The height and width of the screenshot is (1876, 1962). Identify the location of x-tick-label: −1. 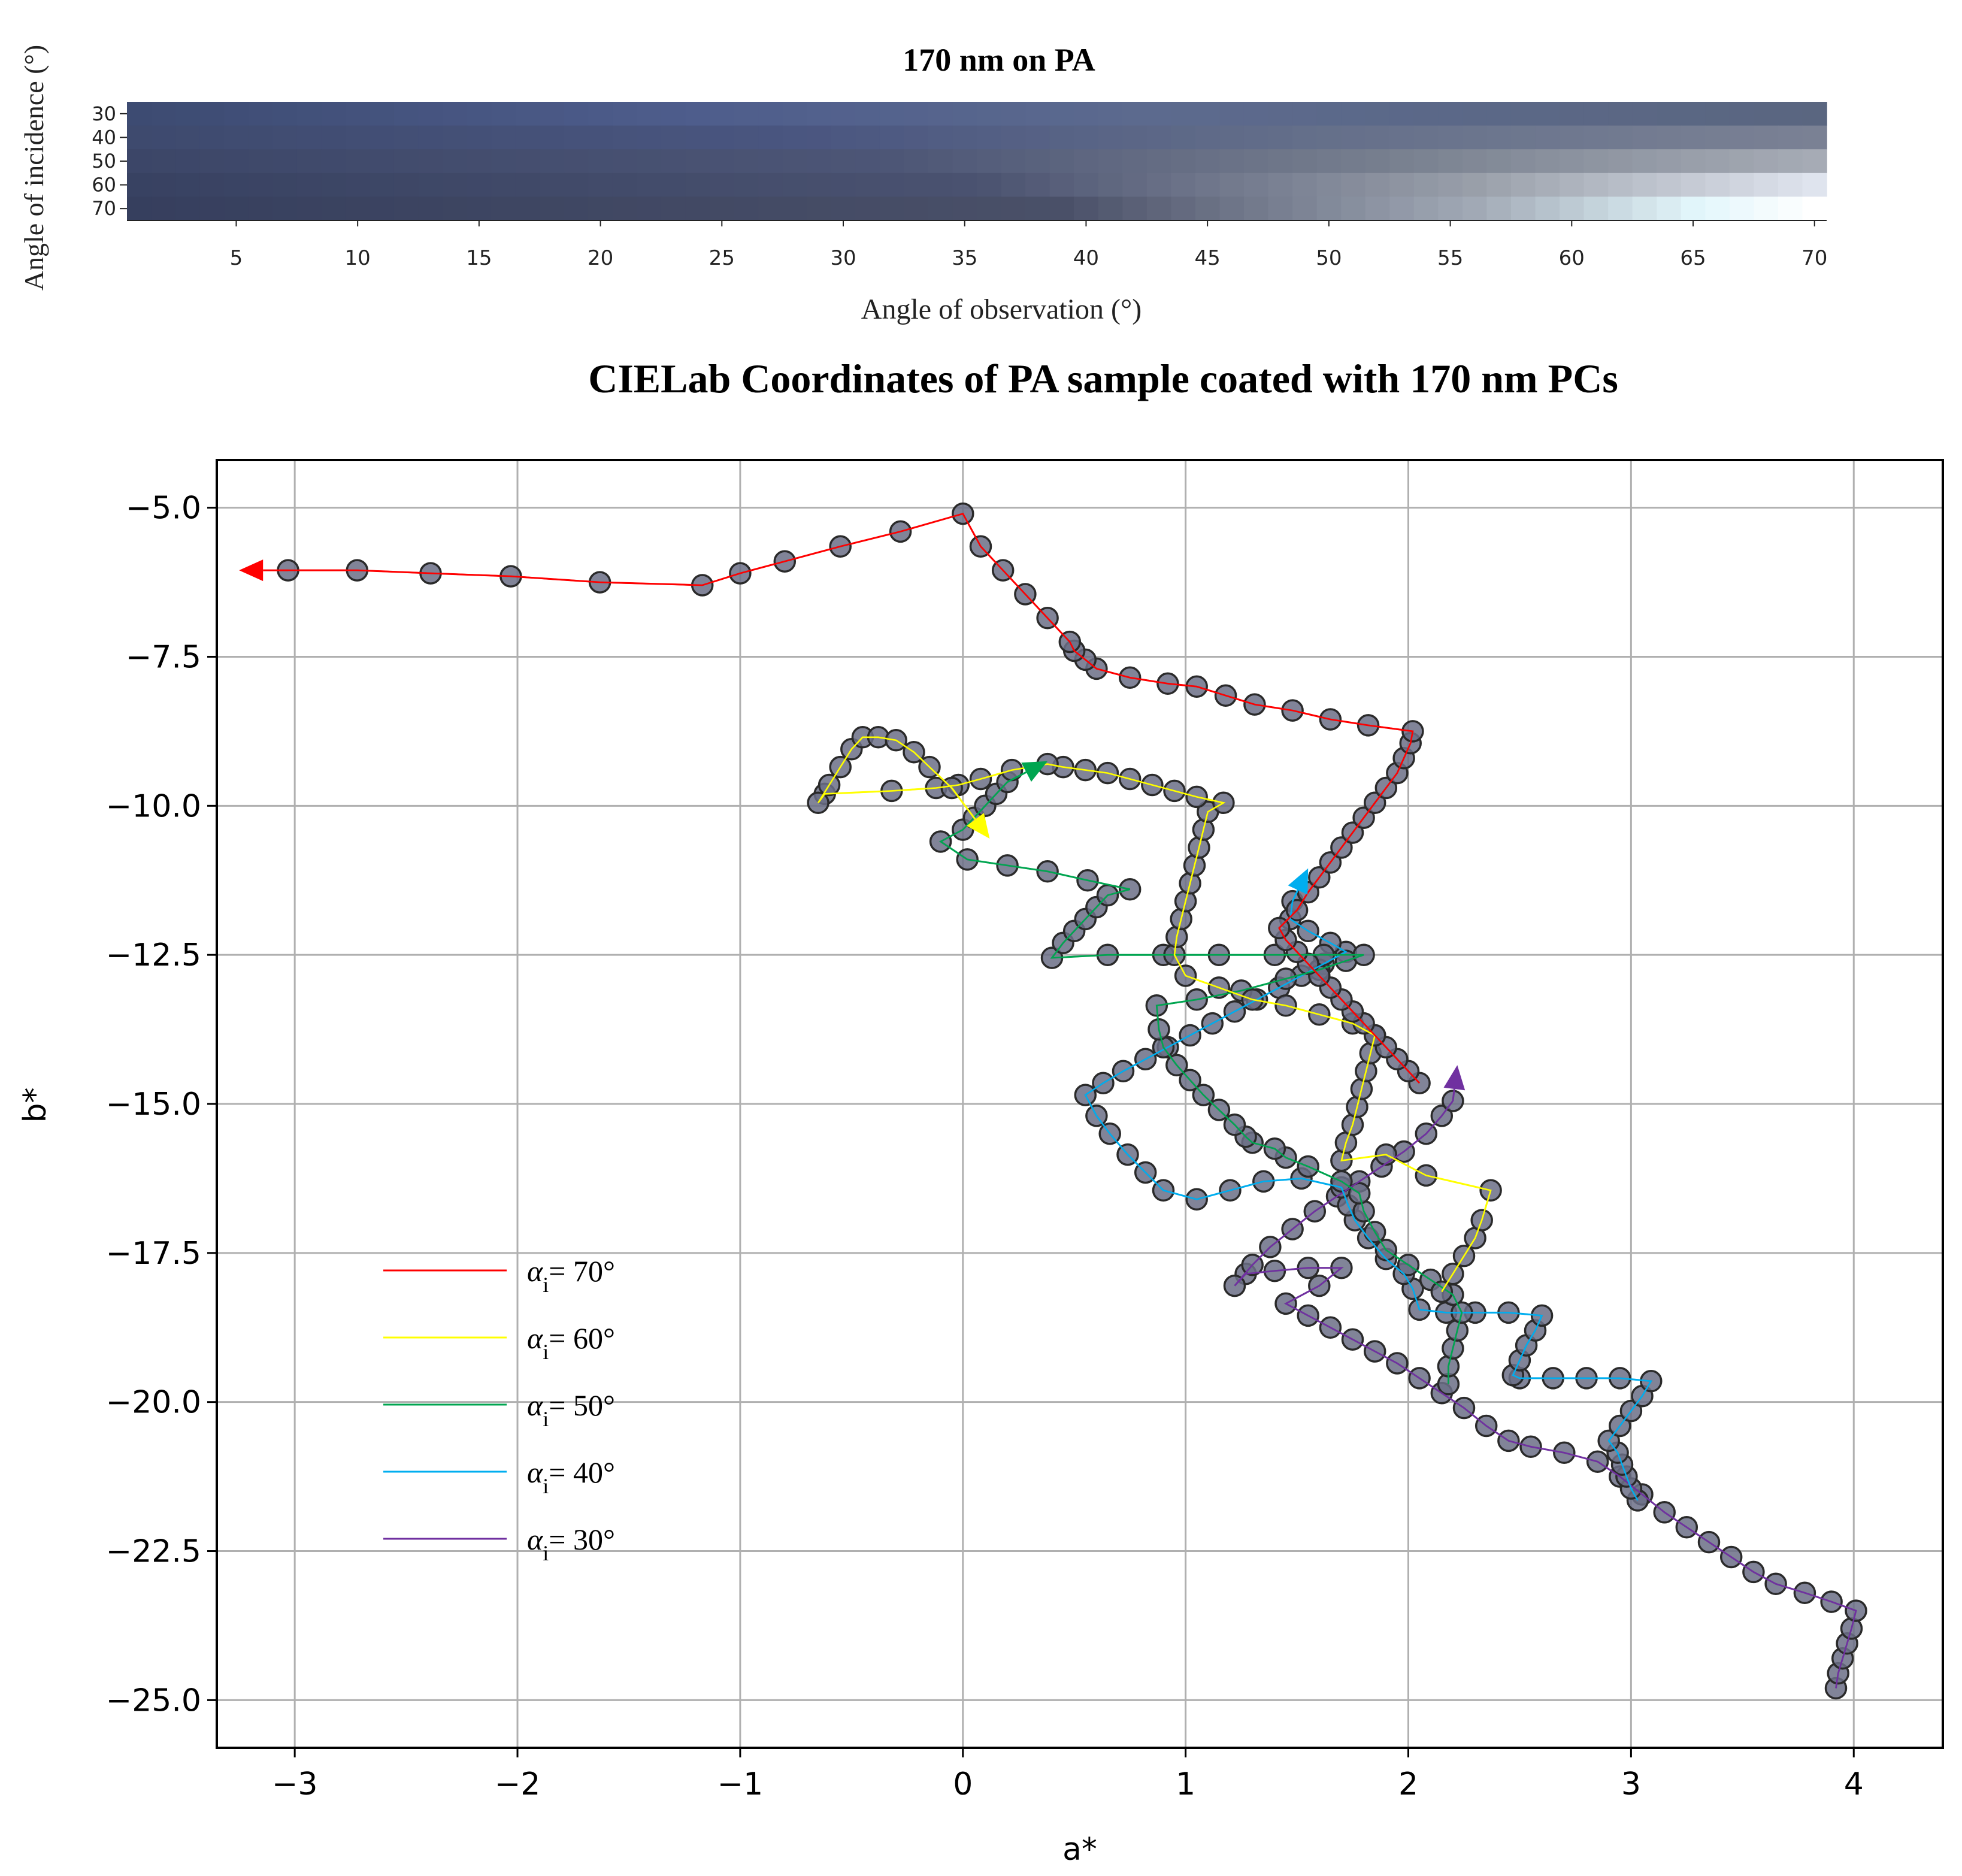
(740, 1784).